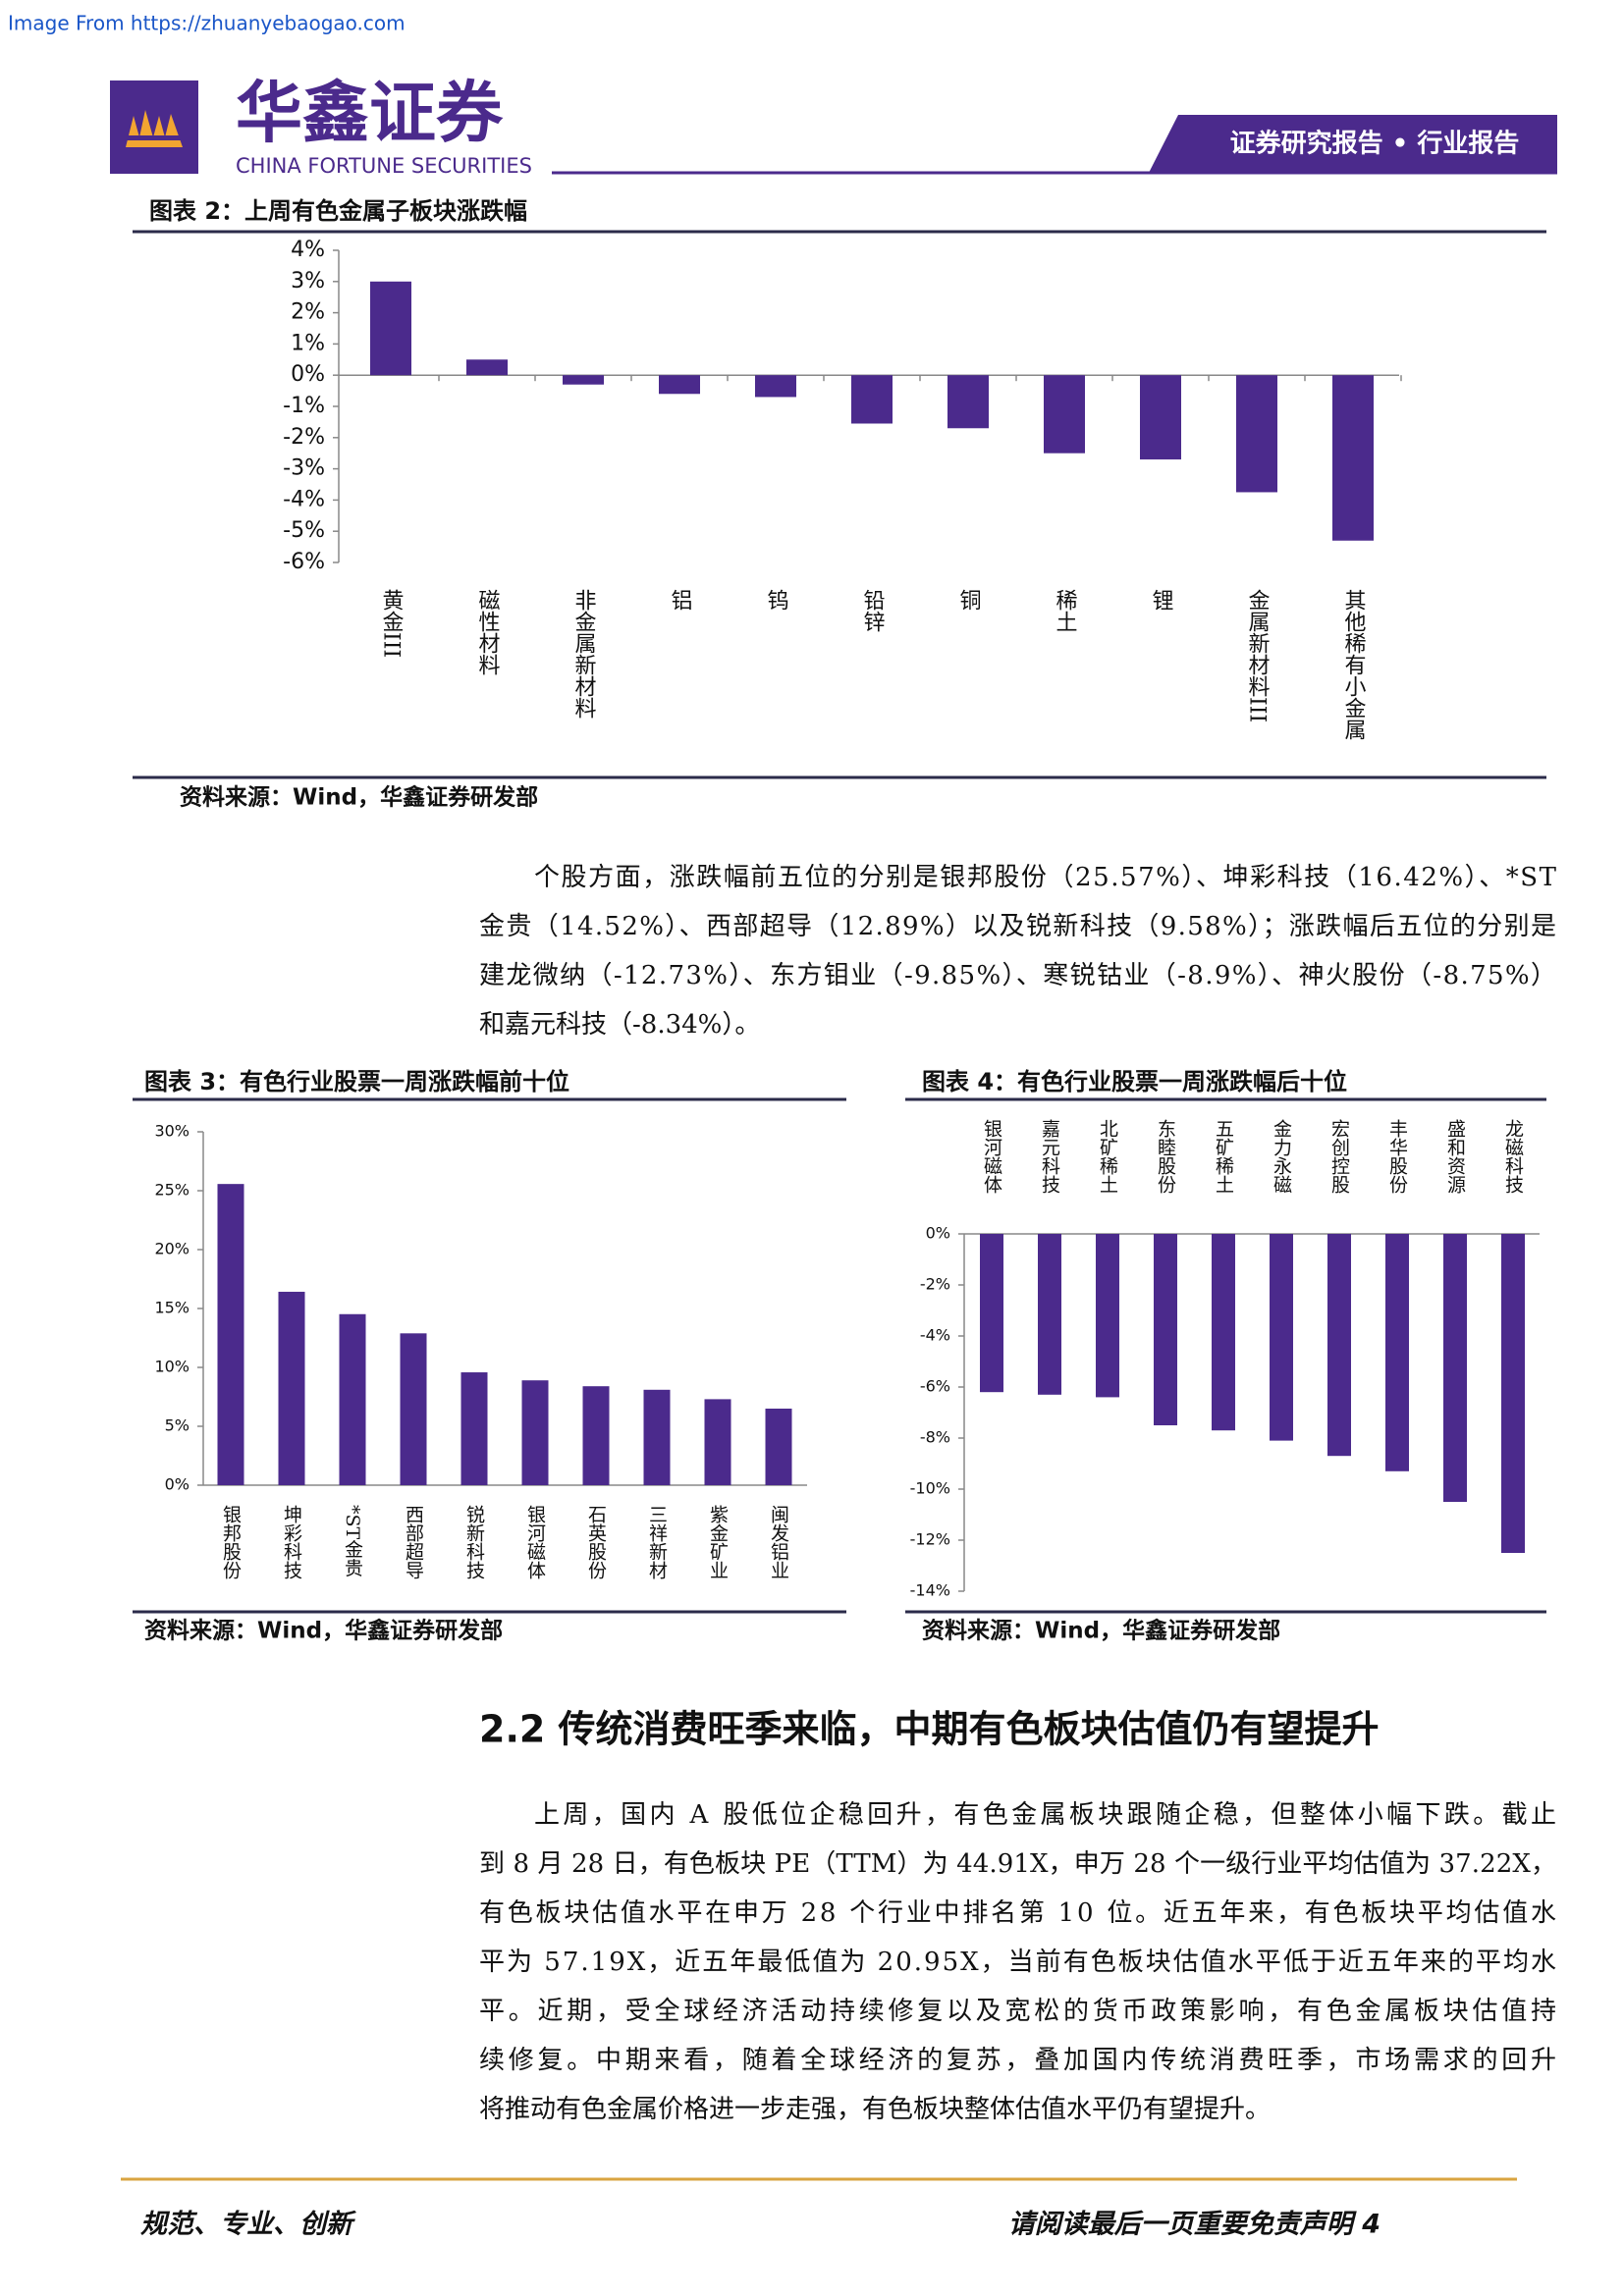 The height and width of the screenshot is (2296, 1624). What do you see at coordinates (1107, 1156) in the screenshot?
I see `x-tick-label: 北矿稀土` at bounding box center [1107, 1156].